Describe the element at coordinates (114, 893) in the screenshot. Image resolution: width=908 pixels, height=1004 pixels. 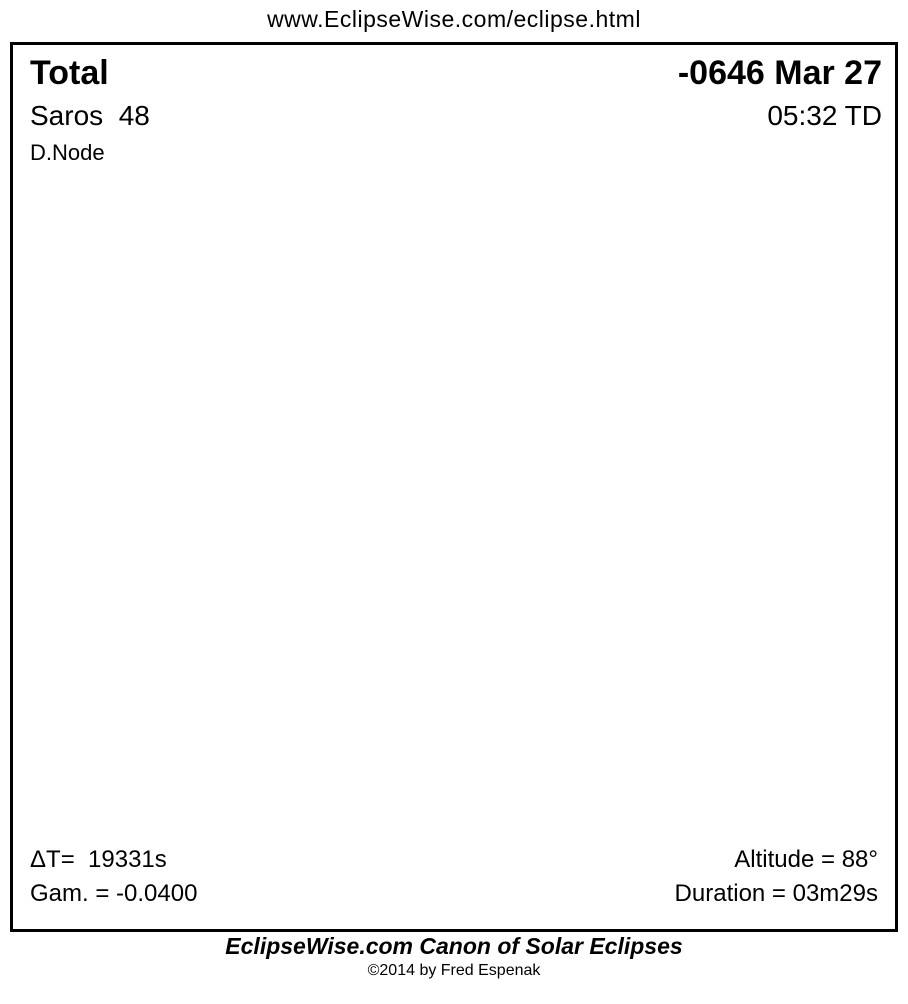
I see `gamma-value: Gam. = -0.0400` at that location.